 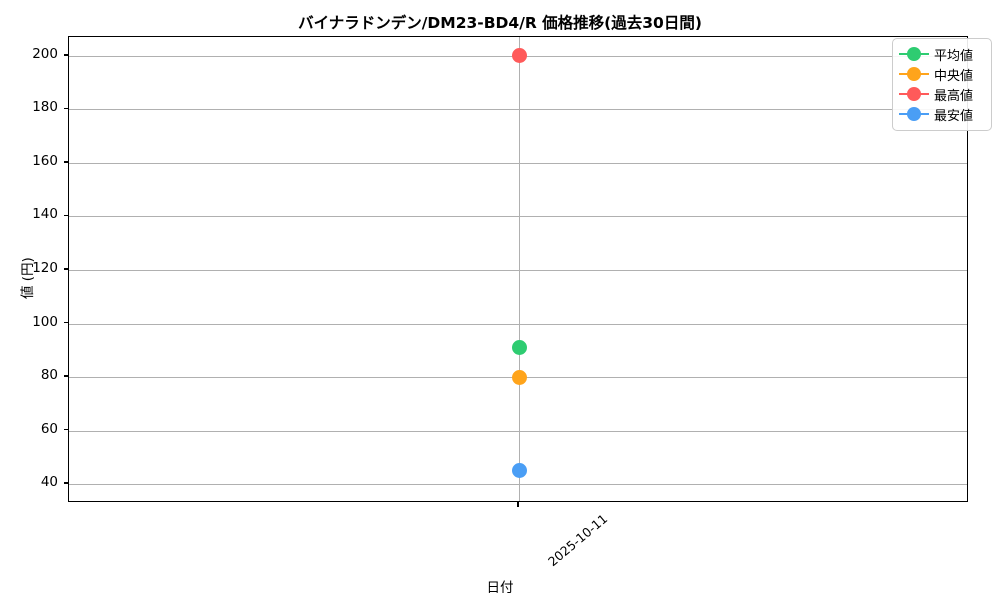 I want to click on y-tick-label: 180, so click(x=45, y=107).